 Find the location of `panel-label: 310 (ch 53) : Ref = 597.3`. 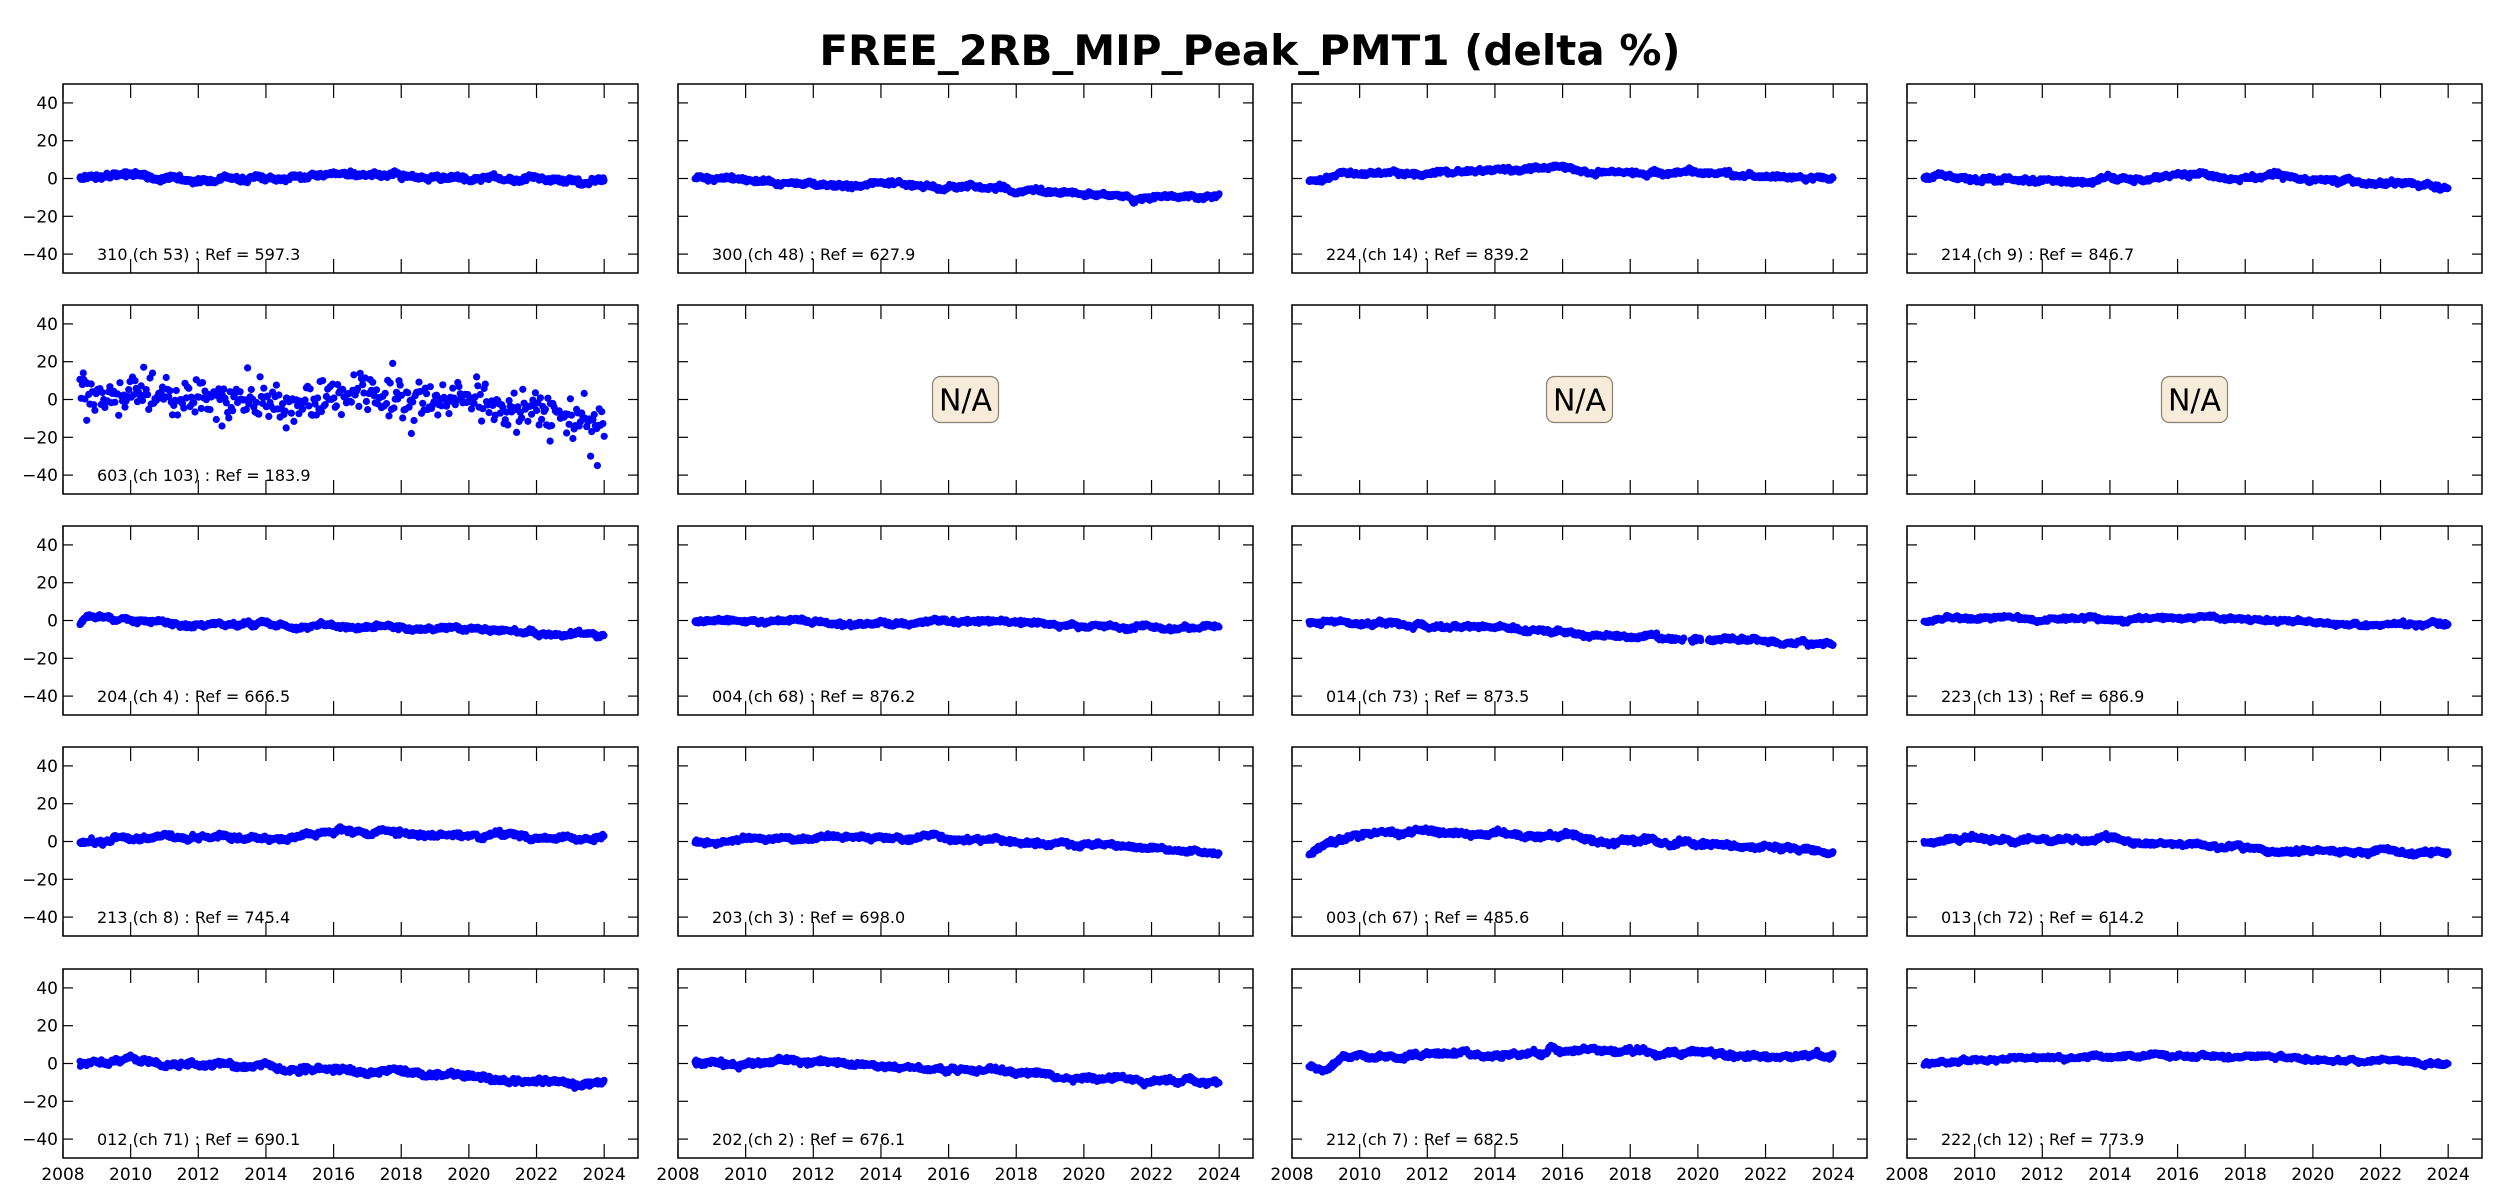

panel-label: 310 (ch 53) : Ref = 597.3 is located at coordinates (198, 254).